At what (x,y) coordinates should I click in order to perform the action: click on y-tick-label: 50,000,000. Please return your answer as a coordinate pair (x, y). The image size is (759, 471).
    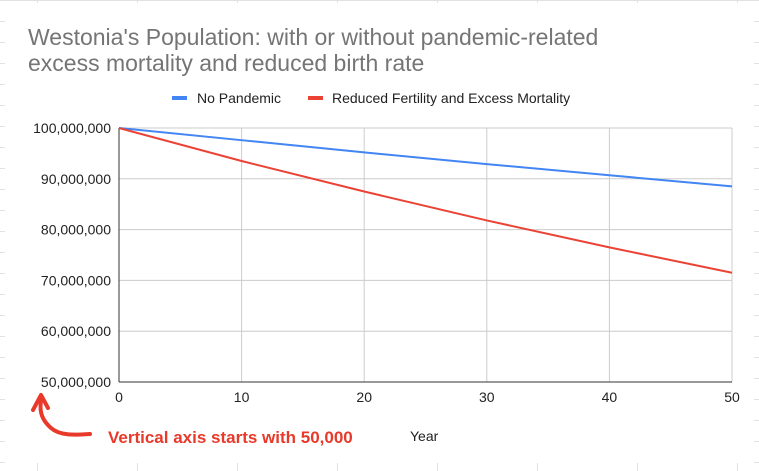
    Looking at the image, I should click on (76, 382).